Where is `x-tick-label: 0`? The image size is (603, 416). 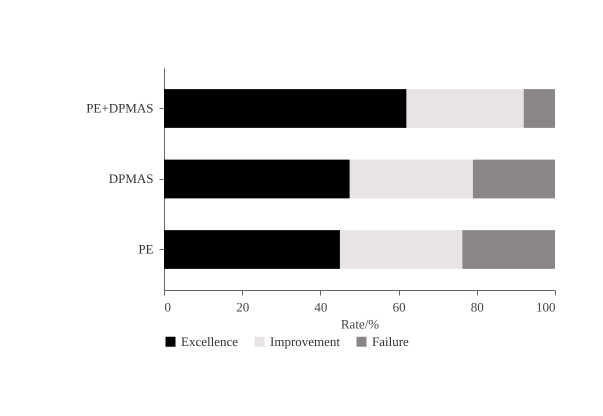
x-tick-label: 0 is located at coordinates (167, 307).